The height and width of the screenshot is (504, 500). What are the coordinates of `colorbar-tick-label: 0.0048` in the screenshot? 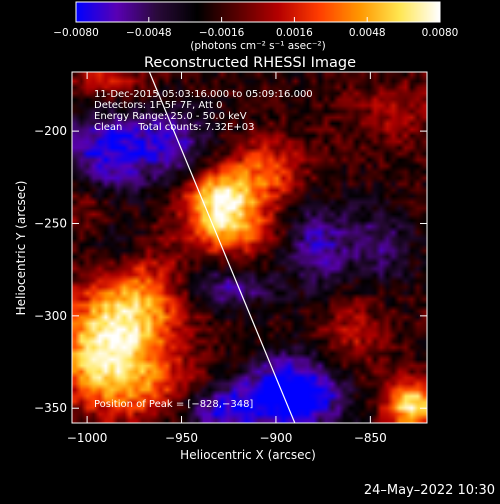 It's located at (367, 33).